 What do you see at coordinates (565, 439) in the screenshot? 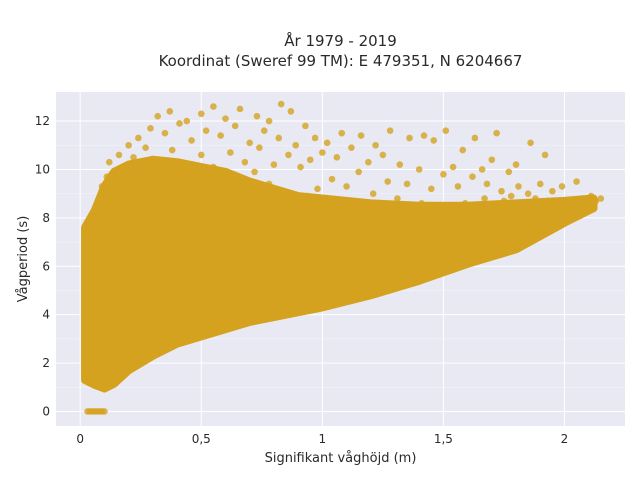
I see `x-tick-label: 2` at bounding box center [565, 439].